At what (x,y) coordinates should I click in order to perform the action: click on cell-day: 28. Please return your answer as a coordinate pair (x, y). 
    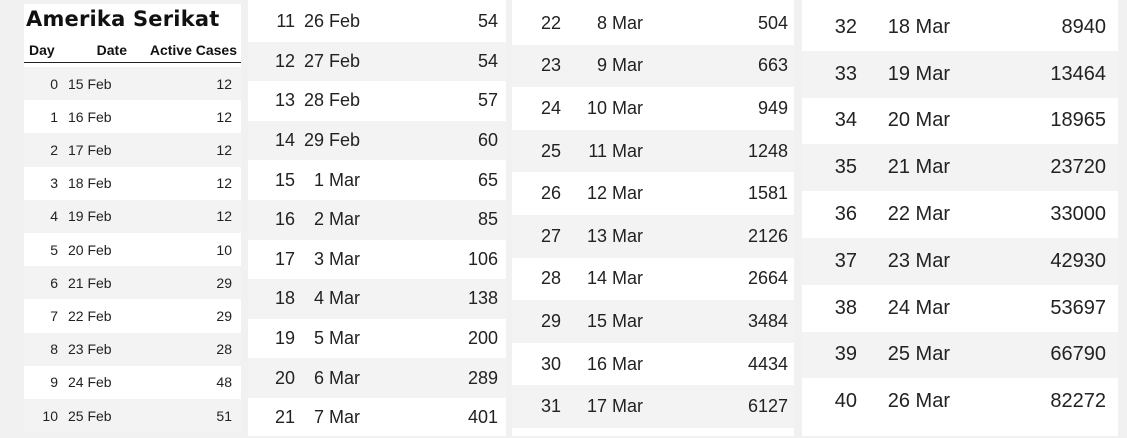
    Looking at the image, I should click on (550, 278).